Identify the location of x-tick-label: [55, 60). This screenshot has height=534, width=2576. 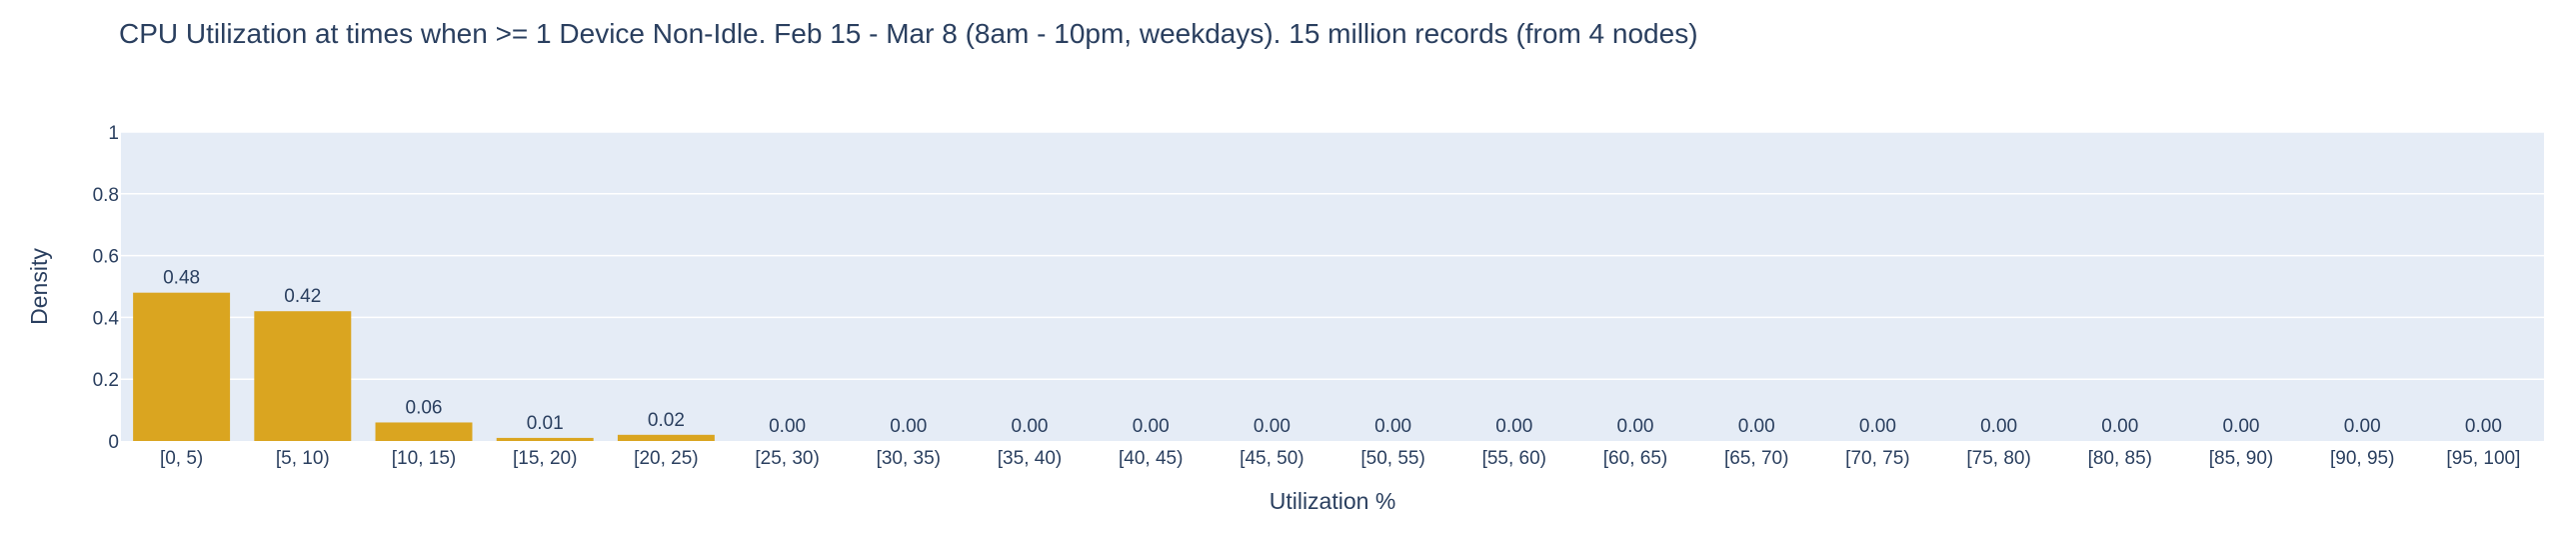
(1514, 458).